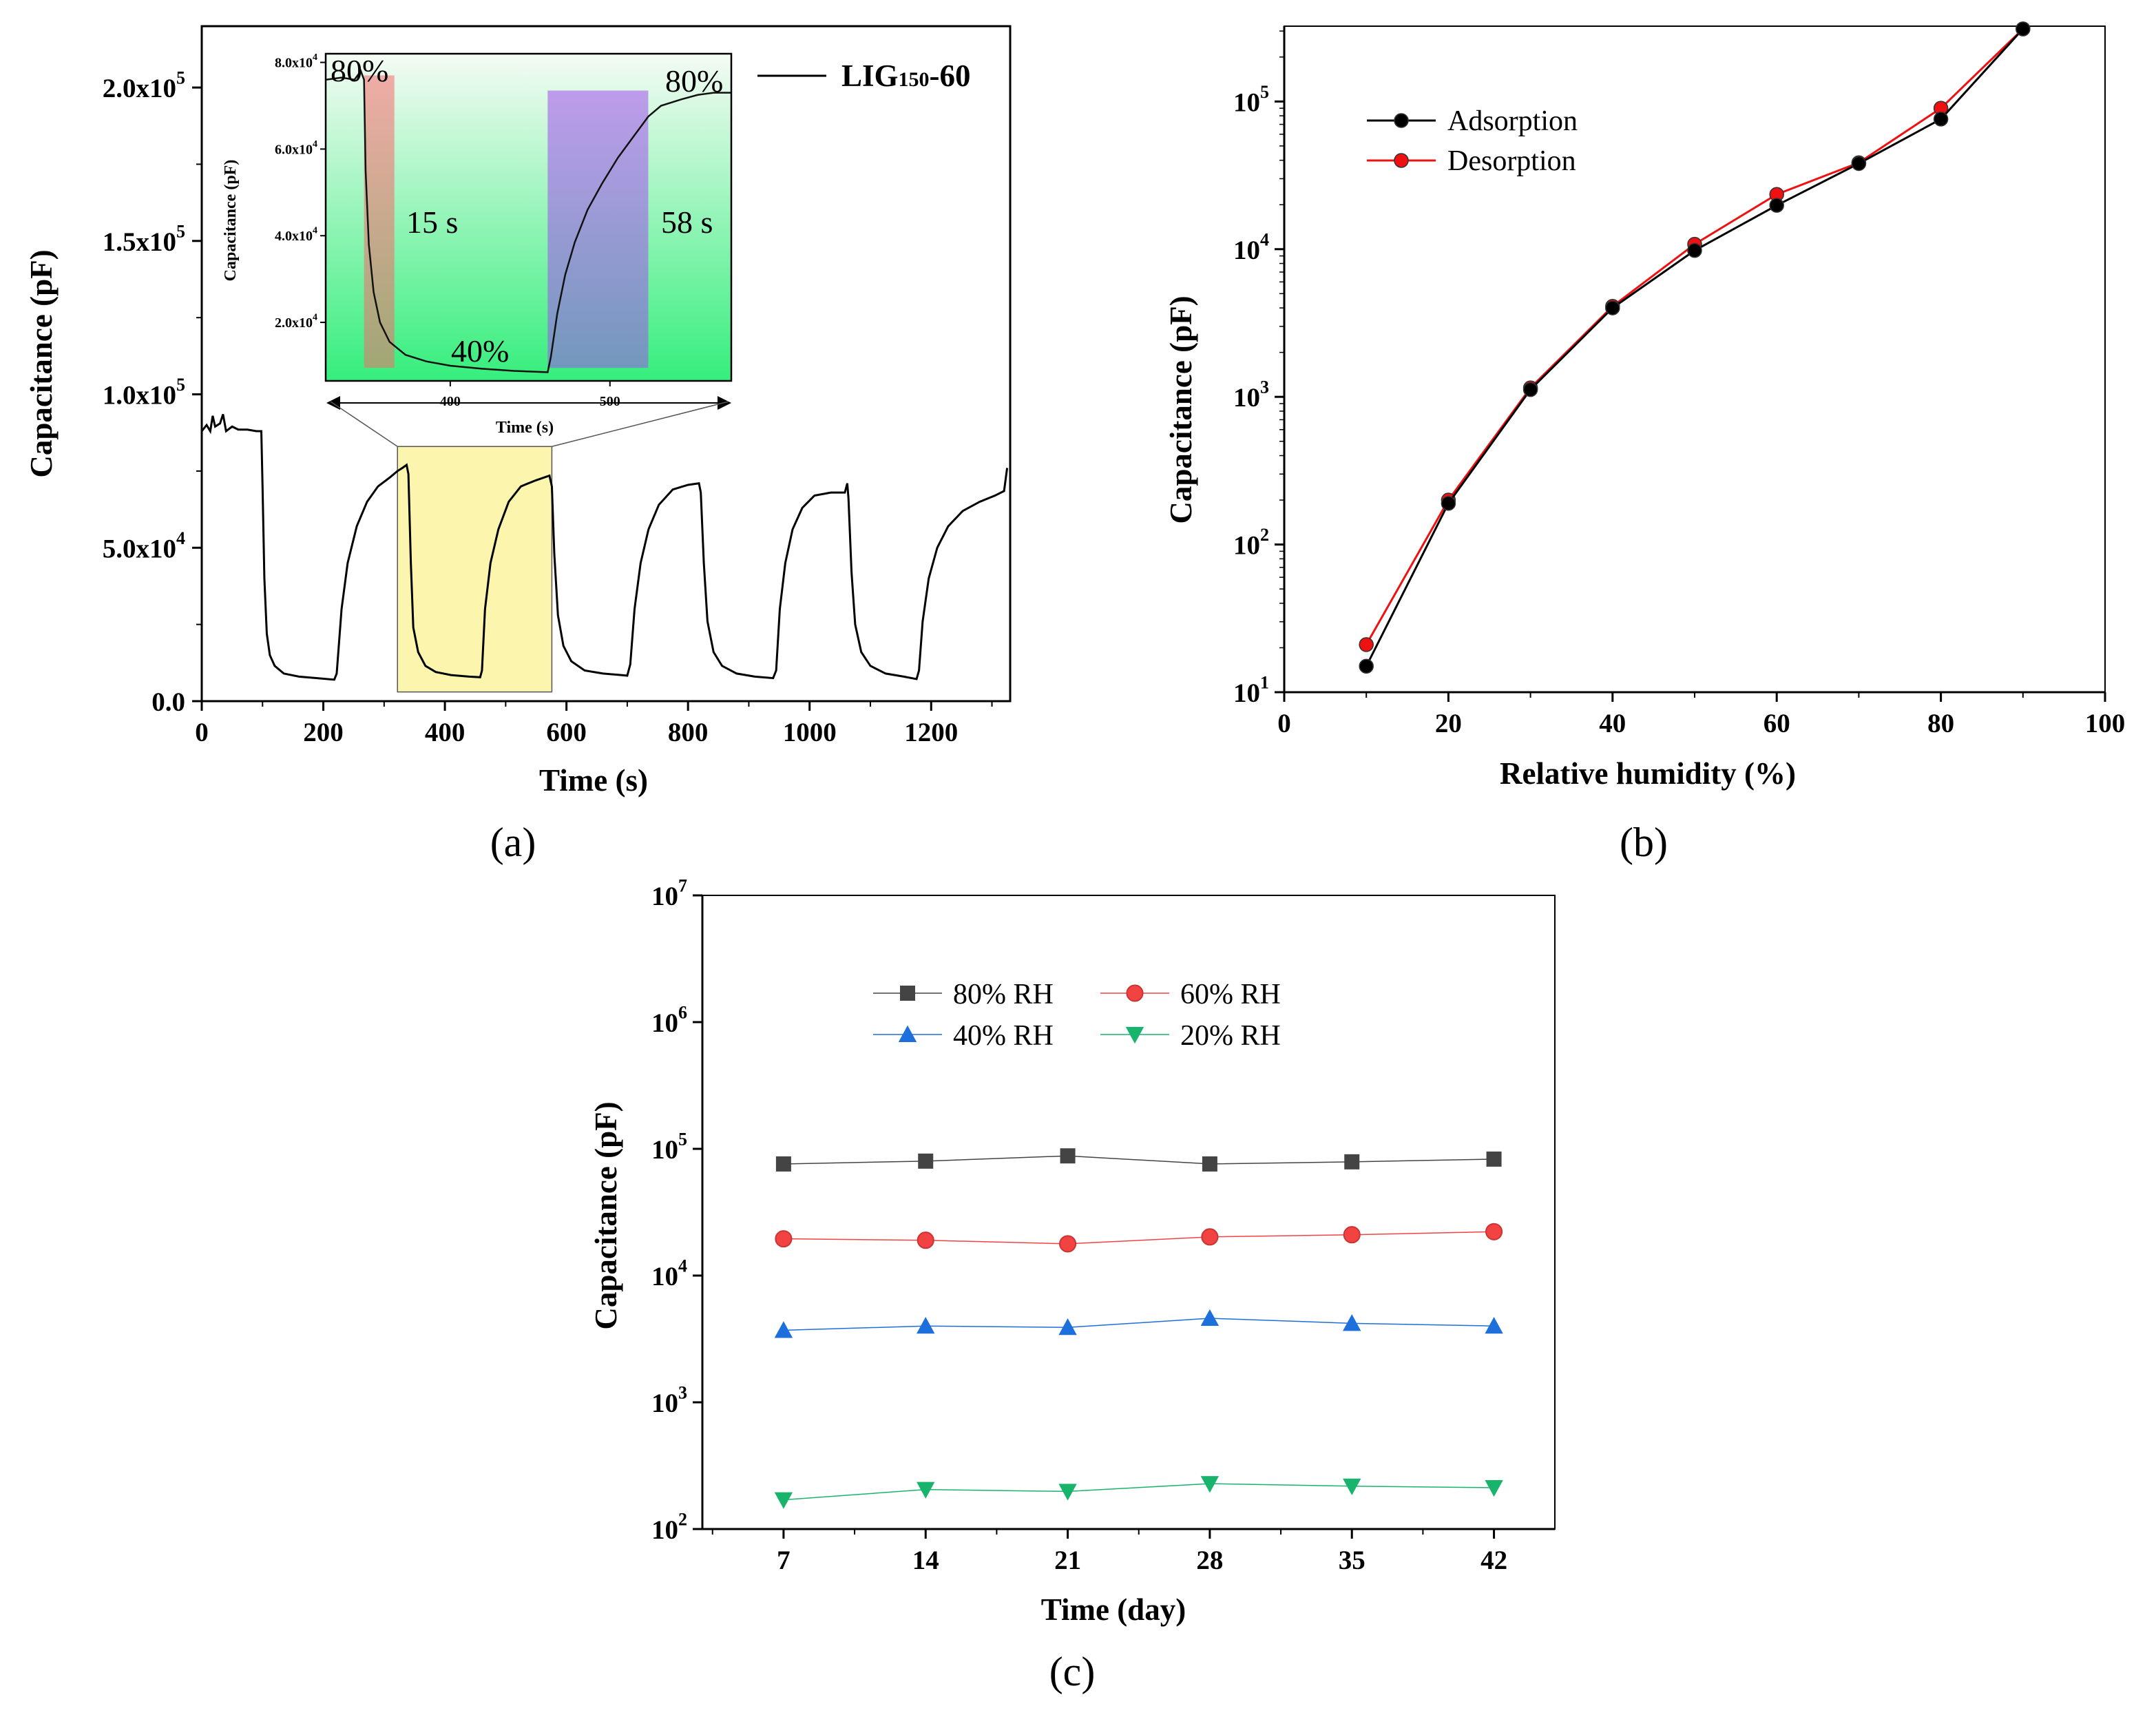  I want to click on inset-annotation-3: 40%, so click(480, 350).